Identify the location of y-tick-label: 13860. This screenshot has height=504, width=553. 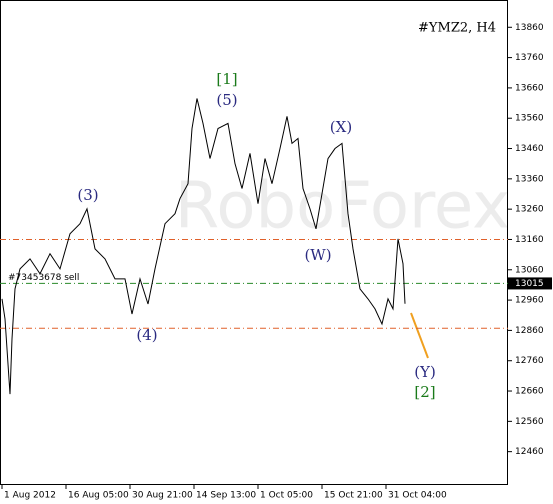
(529, 28).